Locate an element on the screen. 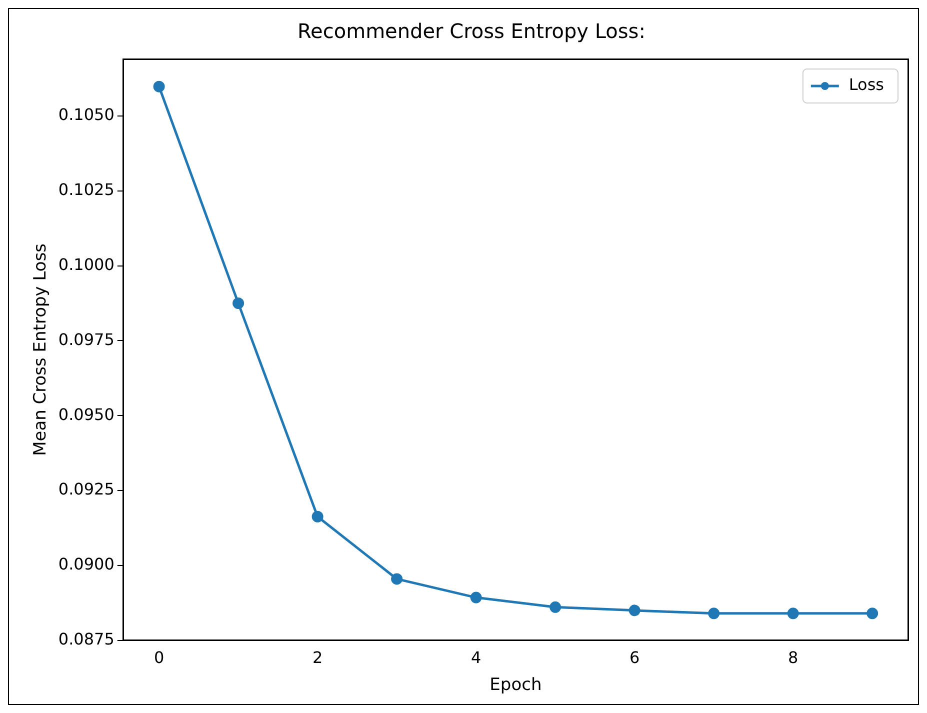  x-tick-label: 4 is located at coordinates (476, 658).